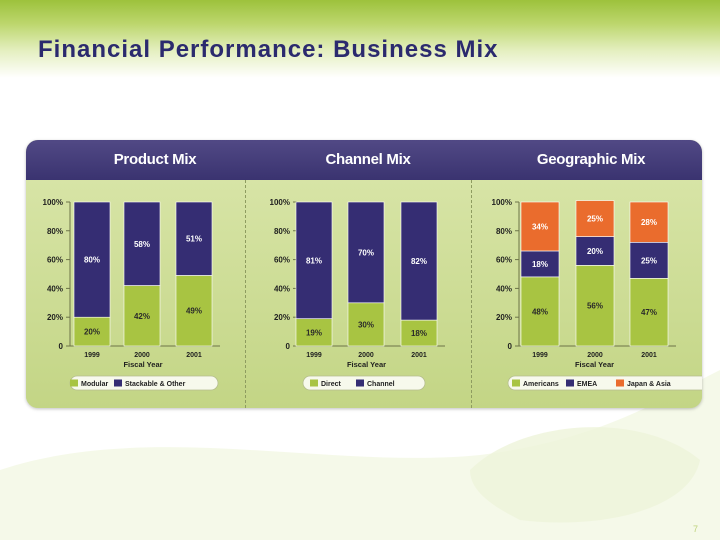  I want to click on data-label: 58%, so click(142, 244).